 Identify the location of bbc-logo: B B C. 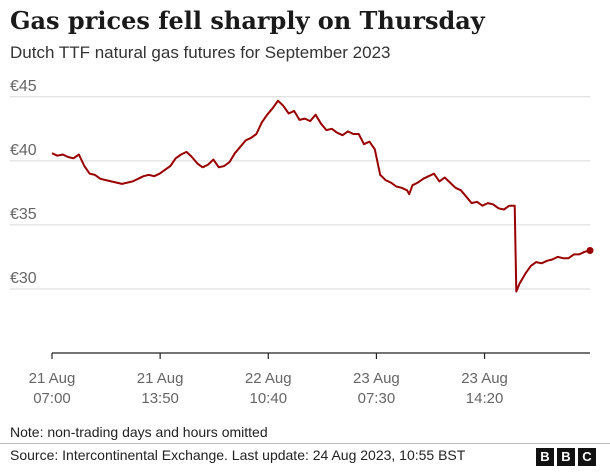
(566, 457).